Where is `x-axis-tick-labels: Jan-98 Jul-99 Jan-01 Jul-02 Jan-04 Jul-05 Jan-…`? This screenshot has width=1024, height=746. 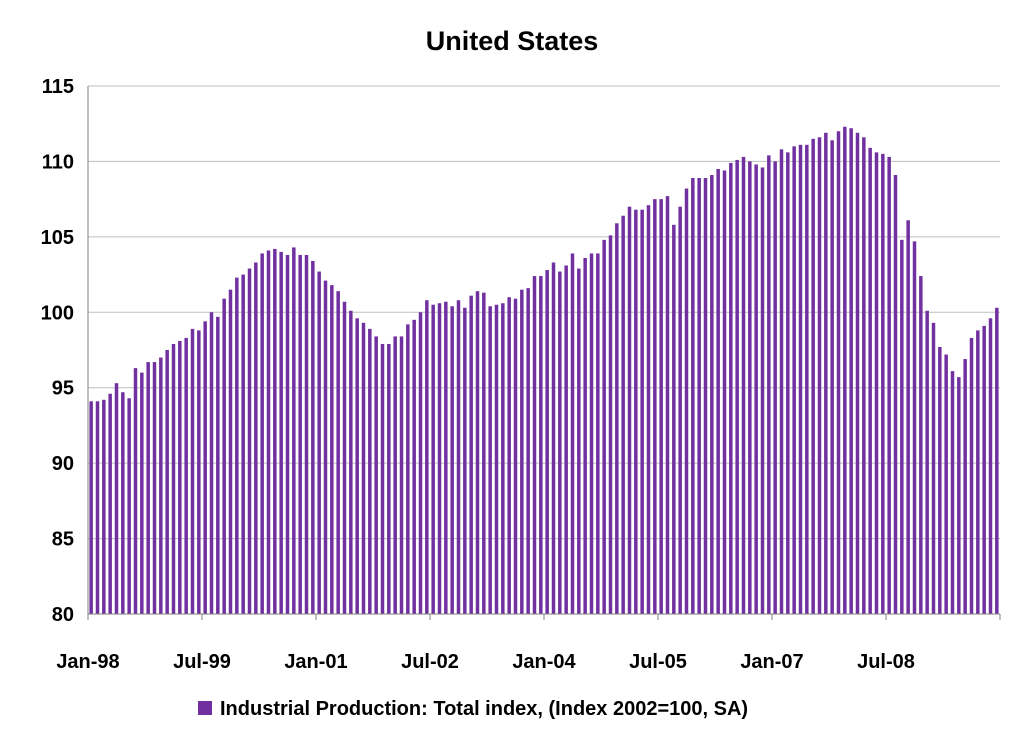 x-axis-tick-labels: Jan-98 Jul-99 Jan-01 Jul-02 Jan-04 Jul-05 Jan-… is located at coordinates (485, 662).